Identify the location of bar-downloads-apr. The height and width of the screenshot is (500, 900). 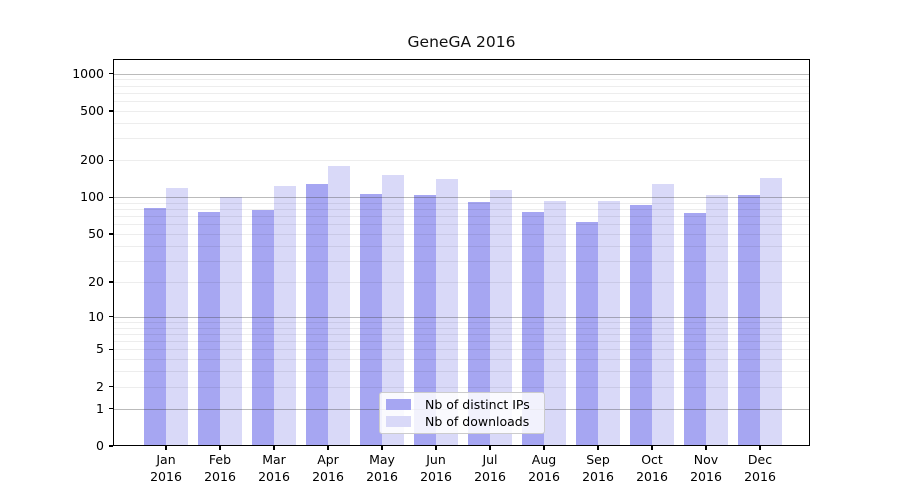
(339, 306).